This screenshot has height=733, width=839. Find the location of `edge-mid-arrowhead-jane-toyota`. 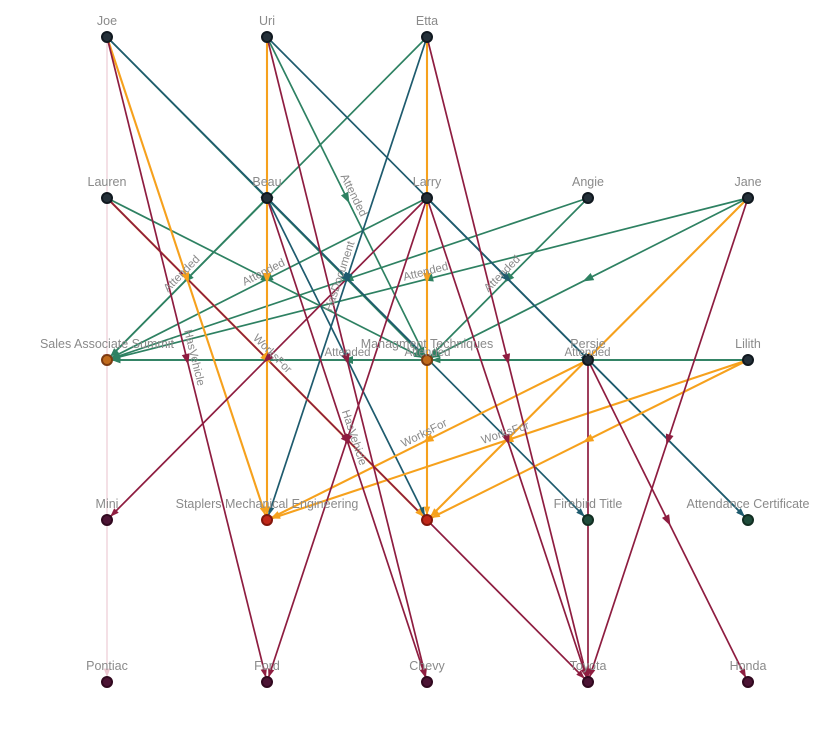

edge-mid-arrowhead-jane-toyota is located at coordinates (669, 439).